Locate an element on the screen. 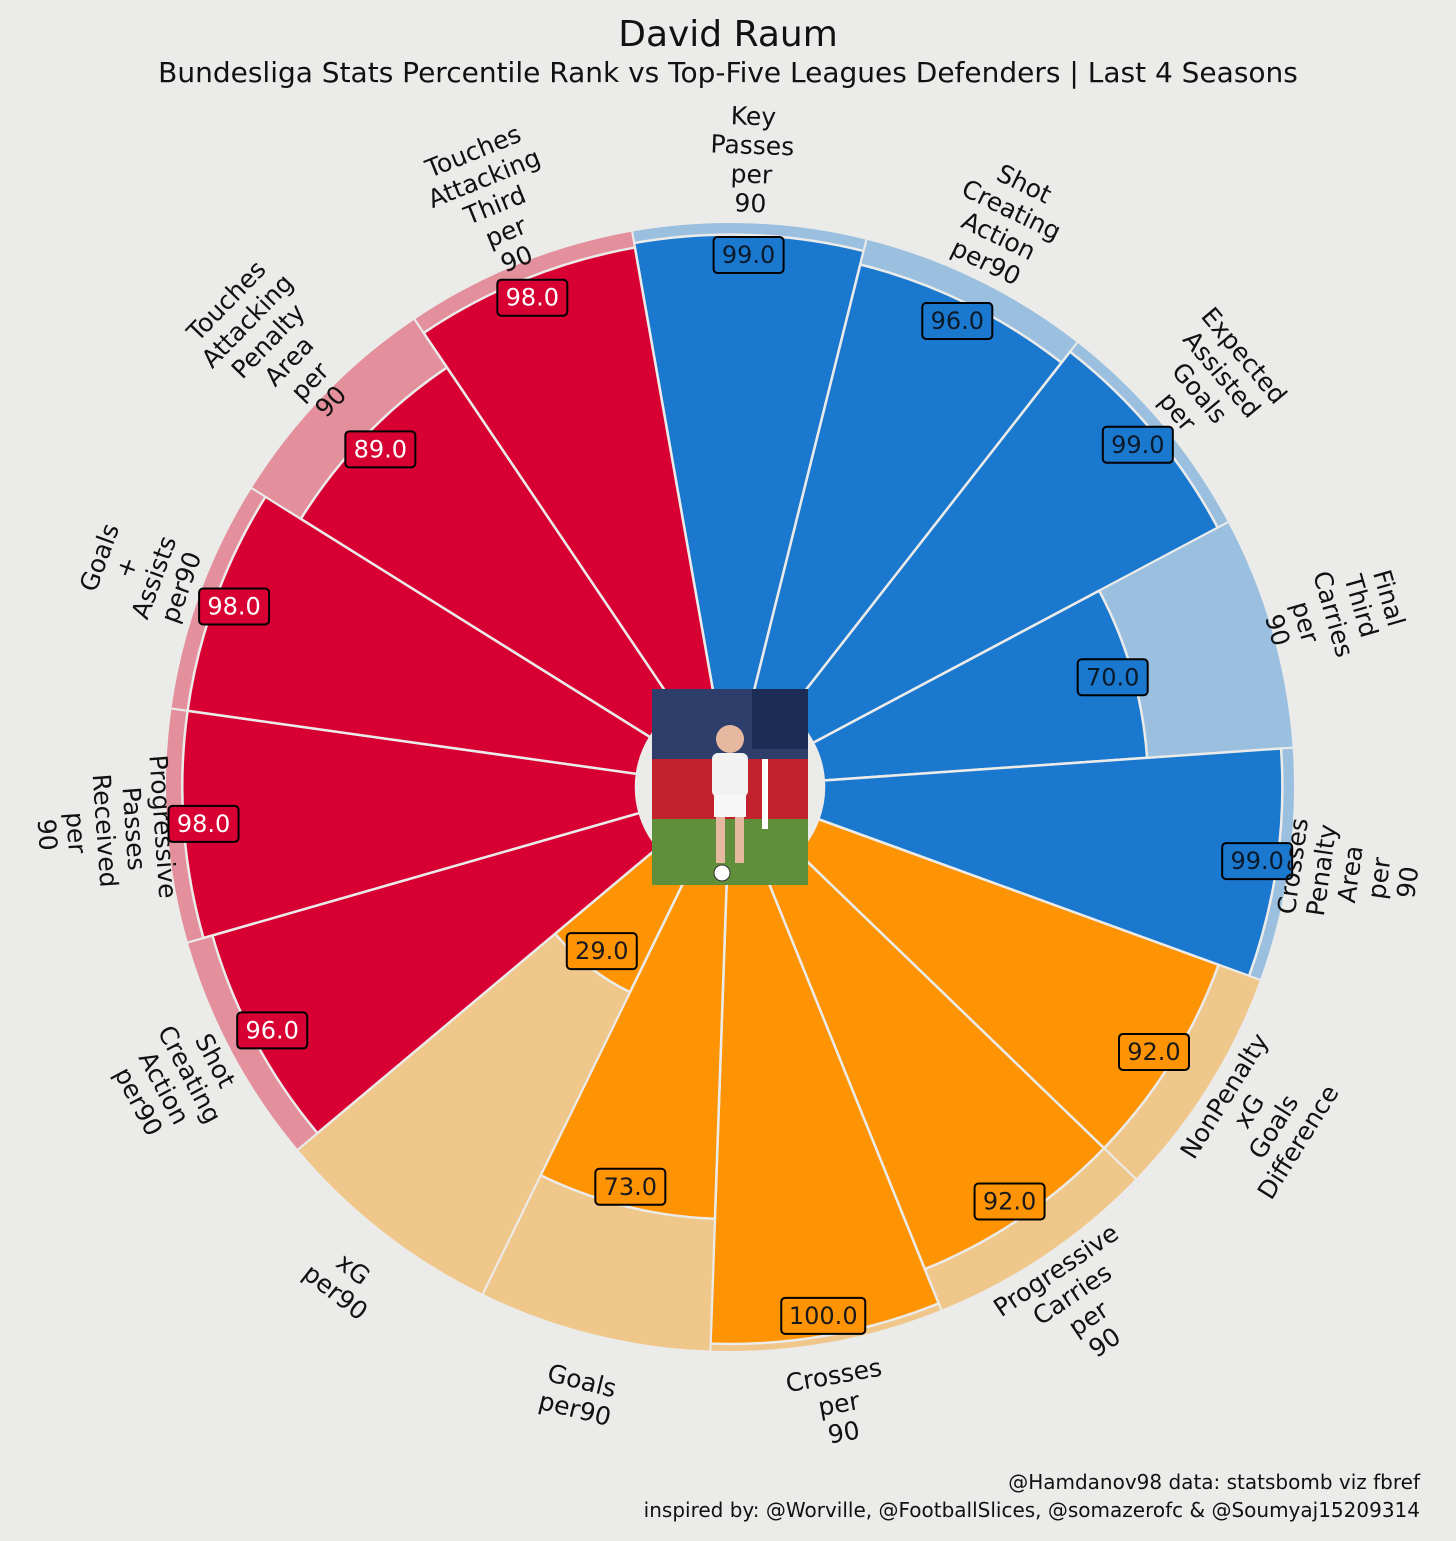 This screenshot has width=1456, height=1541. category-label: Goals+Assistsper90 is located at coordinates (140, 572).